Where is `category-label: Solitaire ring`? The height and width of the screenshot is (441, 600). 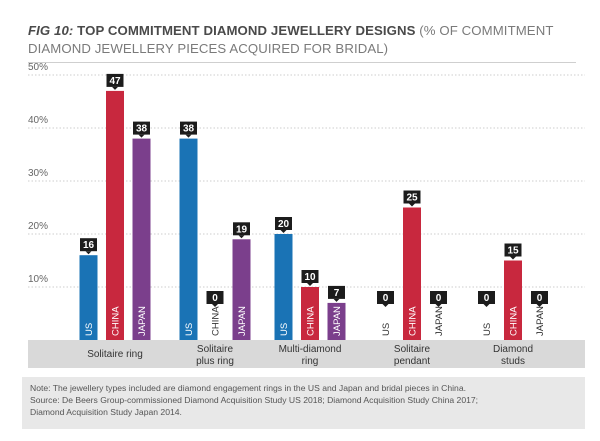 category-label: Solitaire ring is located at coordinates (115, 354).